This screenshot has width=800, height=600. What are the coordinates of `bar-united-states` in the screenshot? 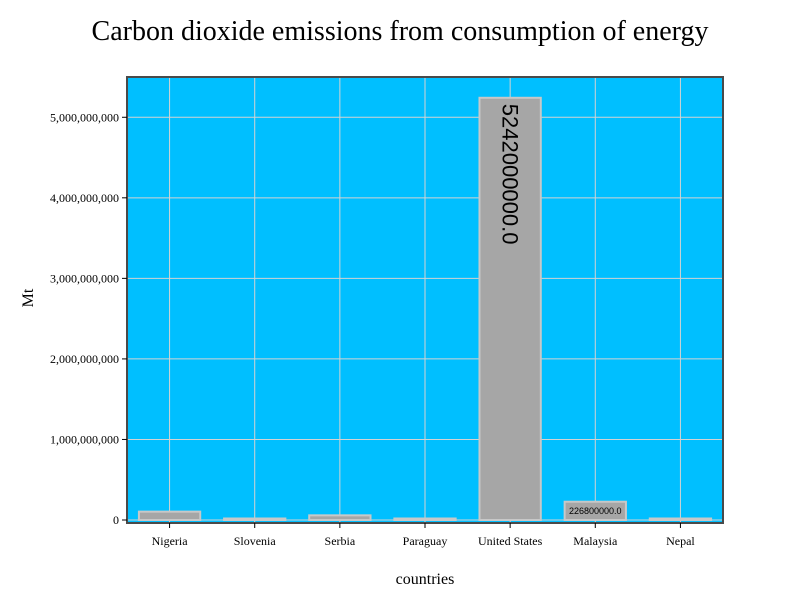 It's located at (510, 308).